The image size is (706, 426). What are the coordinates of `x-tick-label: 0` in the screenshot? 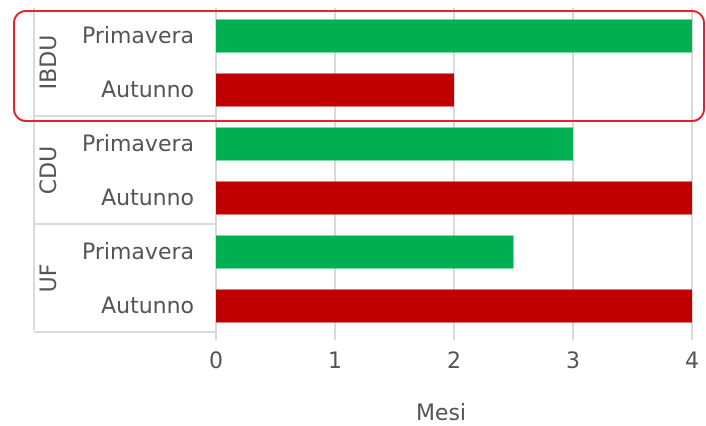 It's located at (216, 361).